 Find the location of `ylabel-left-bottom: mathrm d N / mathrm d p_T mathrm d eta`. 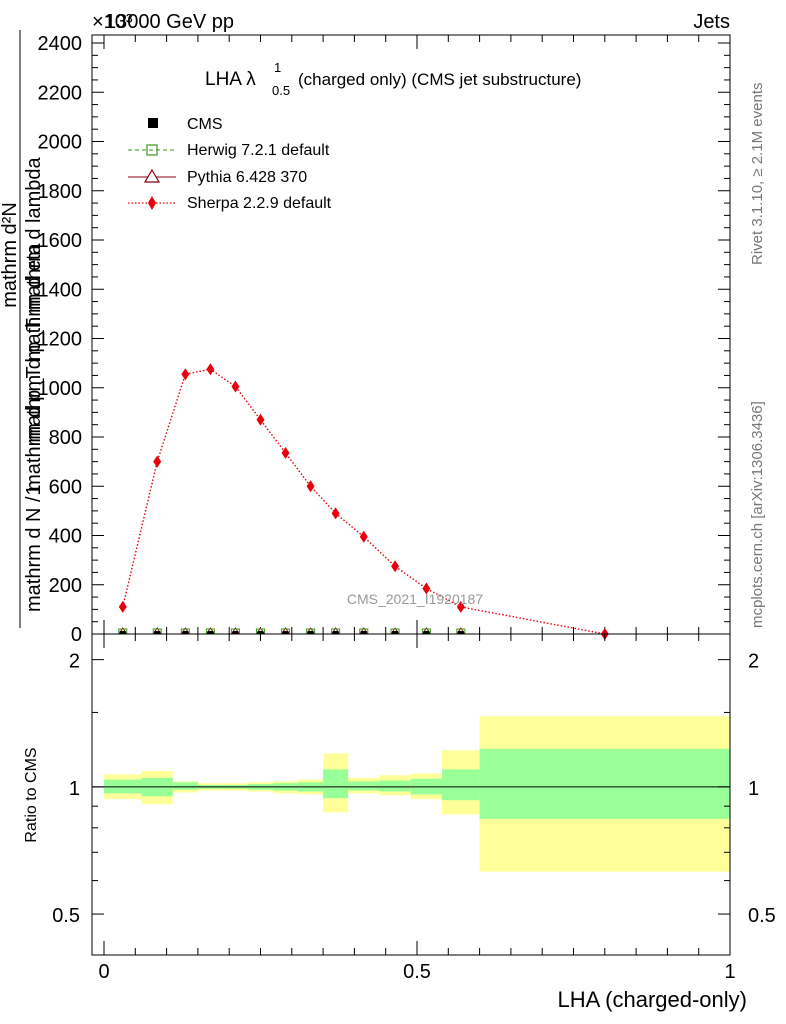

ylabel-left-bottom: mathrm d N / mathrm d p_T mathrm d eta is located at coordinates (34, 427).